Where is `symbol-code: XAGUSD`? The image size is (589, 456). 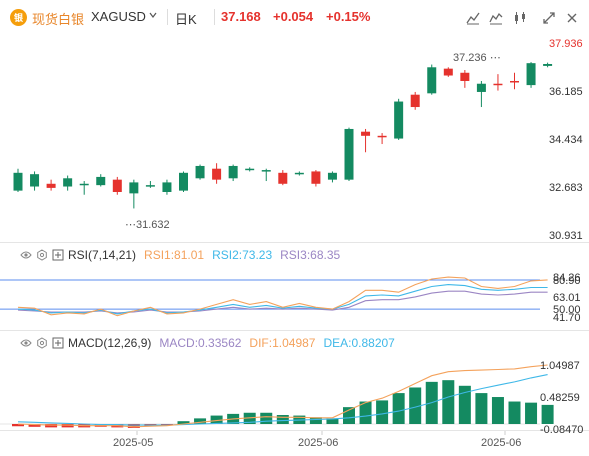
symbol-code: XAGUSD is located at coordinates (118, 16).